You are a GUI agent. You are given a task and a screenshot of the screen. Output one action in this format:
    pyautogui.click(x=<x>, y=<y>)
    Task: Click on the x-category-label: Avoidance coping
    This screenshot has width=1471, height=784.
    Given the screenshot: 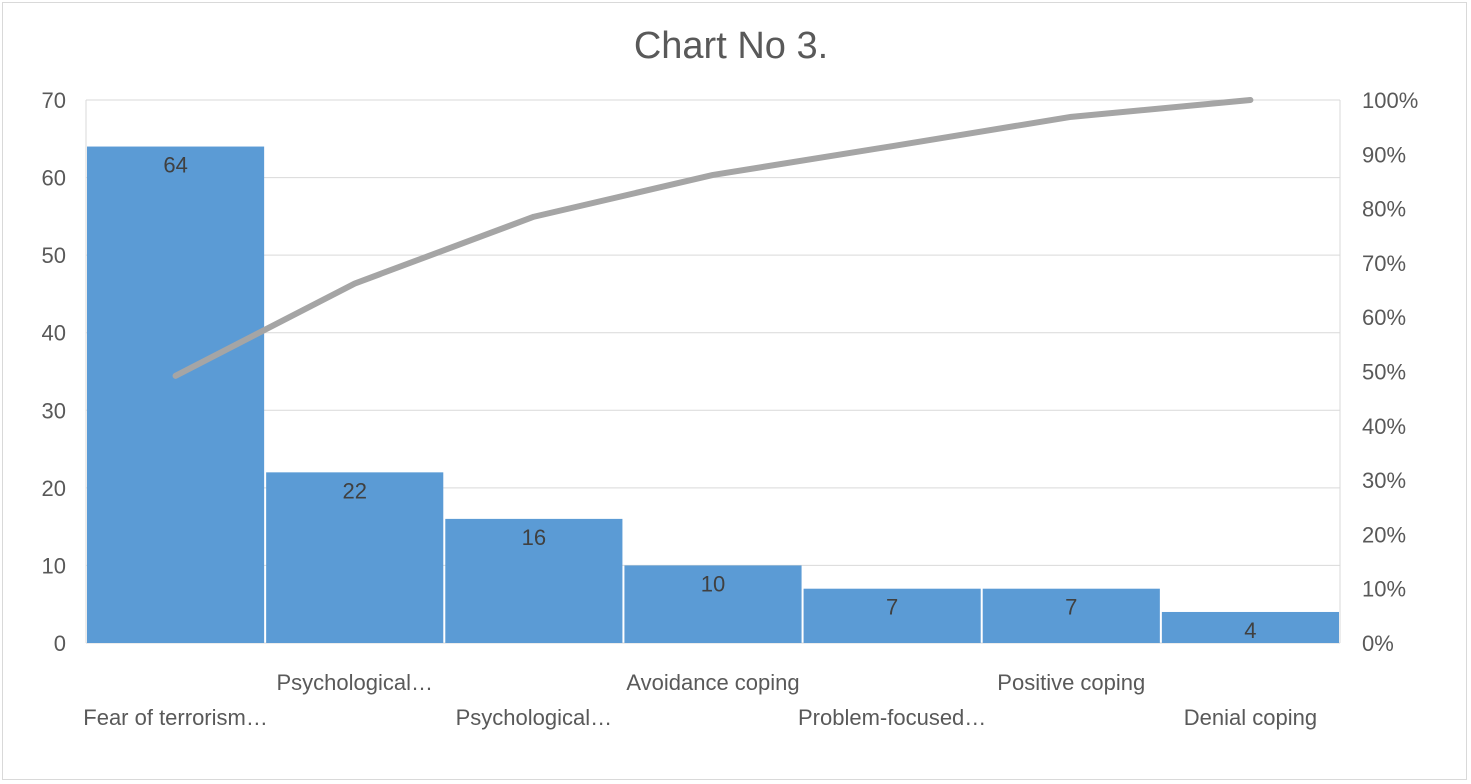 What is the action you would take?
    pyautogui.click(x=712, y=682)
    